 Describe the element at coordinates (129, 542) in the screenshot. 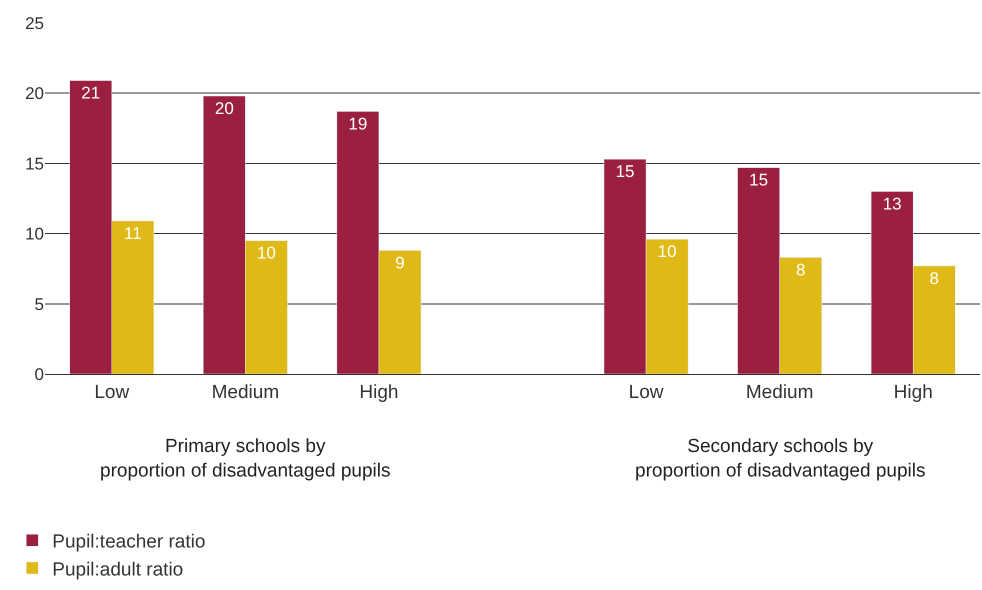

I see `legend-label: Pupil:teacher ratio` at that location.